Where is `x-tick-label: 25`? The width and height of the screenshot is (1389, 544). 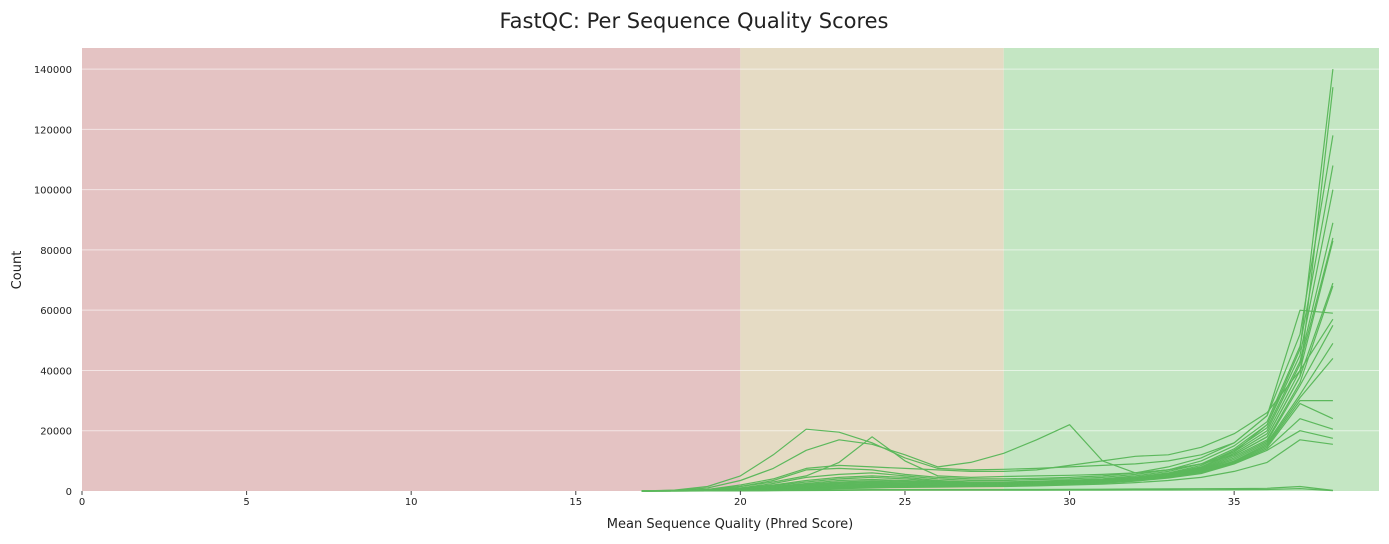
x-tick-label: 25 is located at coordinates (905, 502).